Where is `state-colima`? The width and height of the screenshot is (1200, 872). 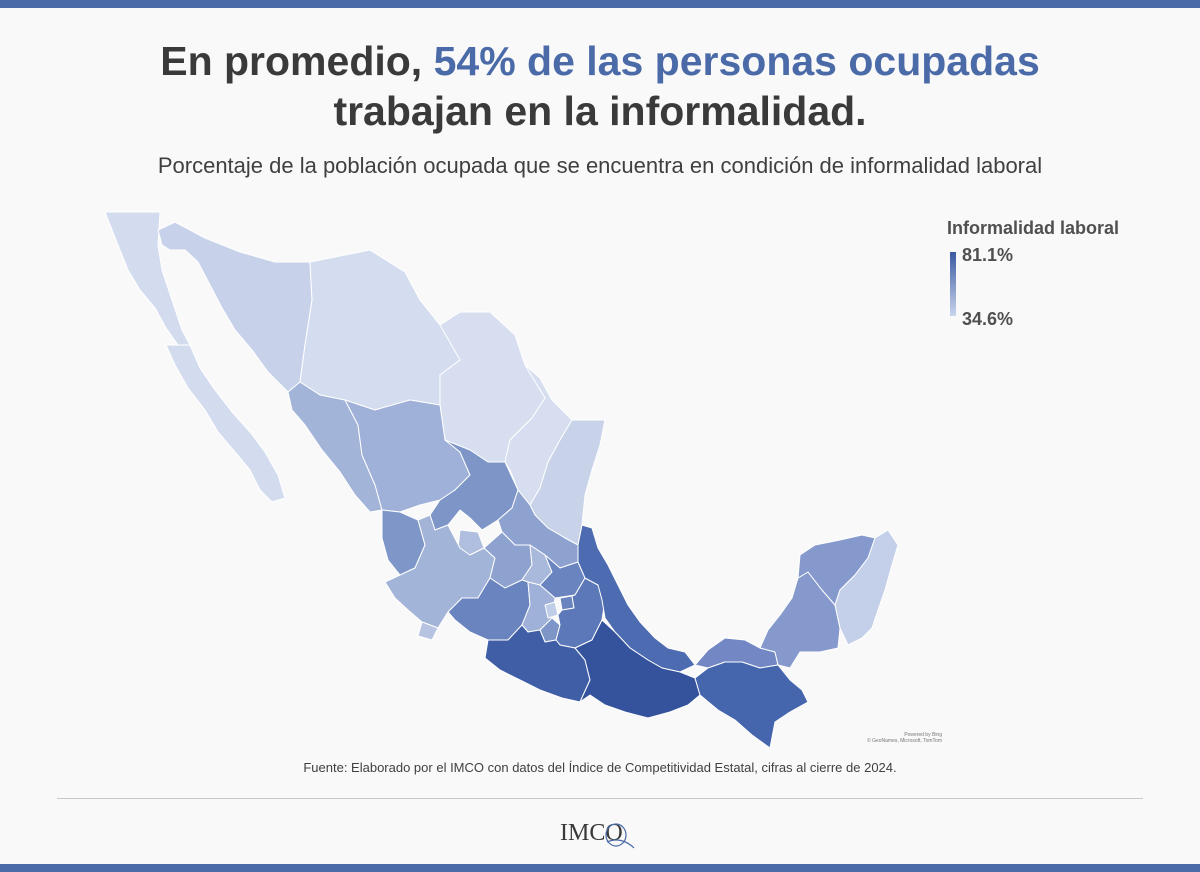 state-colima is located at coordinates (428, 631).